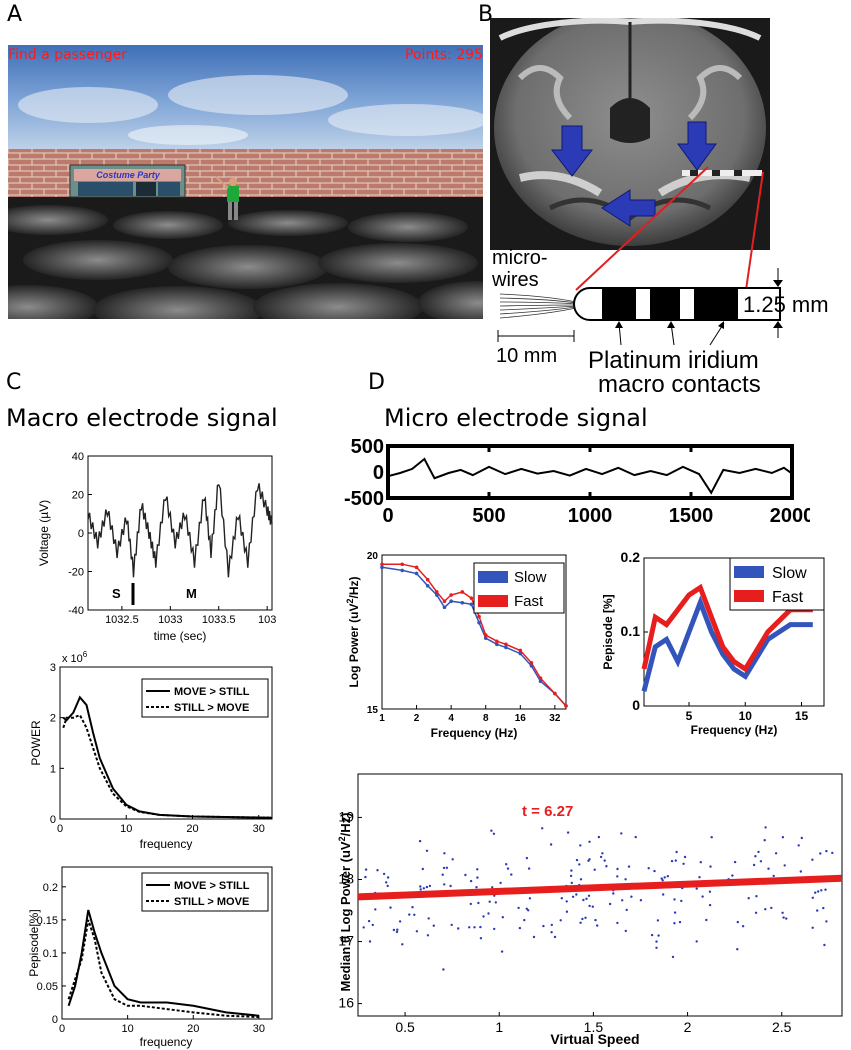 The width and height of the screenshot is (851, 1050). What do you see at coordinates (488, 516) in the screenshot?
I see `d1-xtick: 500` at bounding box center [488, 516].